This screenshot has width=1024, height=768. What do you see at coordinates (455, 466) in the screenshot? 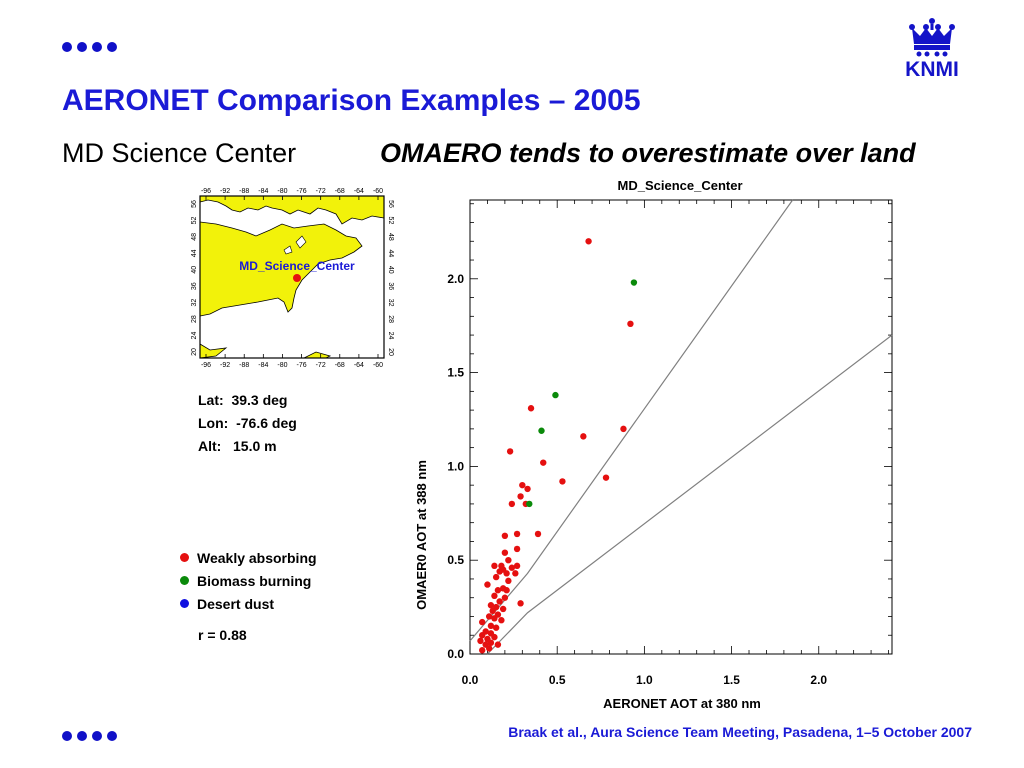
I see `y-tick-label: 1.0` at bounding box center [455, 466].